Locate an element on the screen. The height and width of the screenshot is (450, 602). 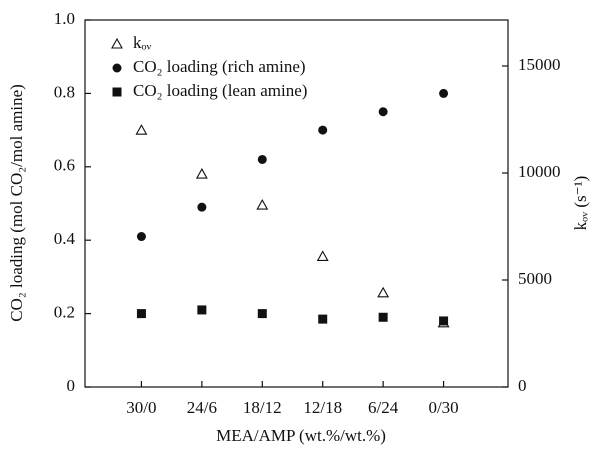
y-tick-label: 0.6 is located at coordinates (64, 165).